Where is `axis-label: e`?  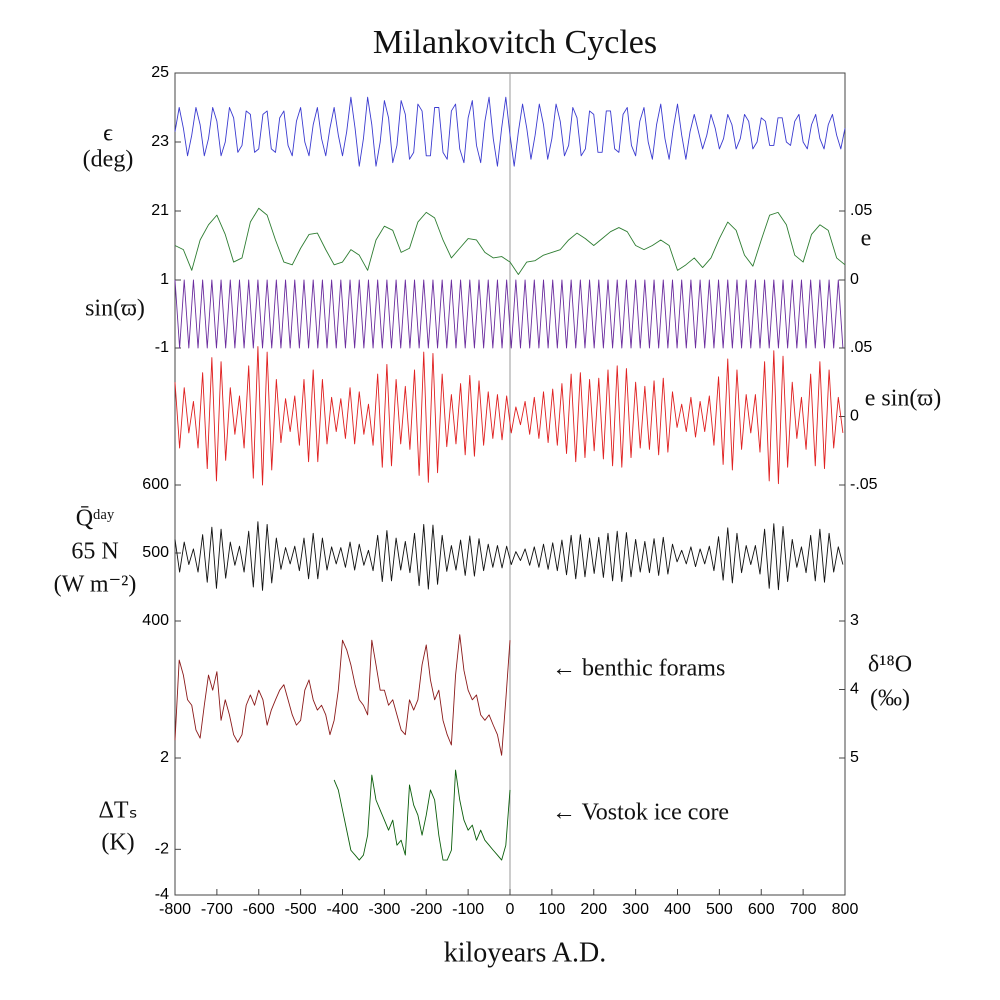 axis-label: e is located at coordinates (866, 239).